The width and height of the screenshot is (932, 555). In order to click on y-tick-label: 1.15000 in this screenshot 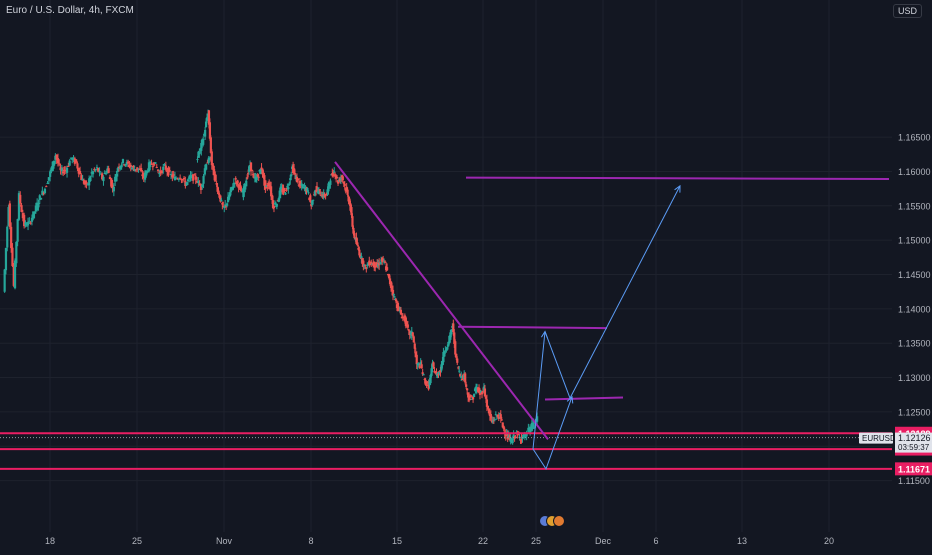, I will do `click(914, 241)`.